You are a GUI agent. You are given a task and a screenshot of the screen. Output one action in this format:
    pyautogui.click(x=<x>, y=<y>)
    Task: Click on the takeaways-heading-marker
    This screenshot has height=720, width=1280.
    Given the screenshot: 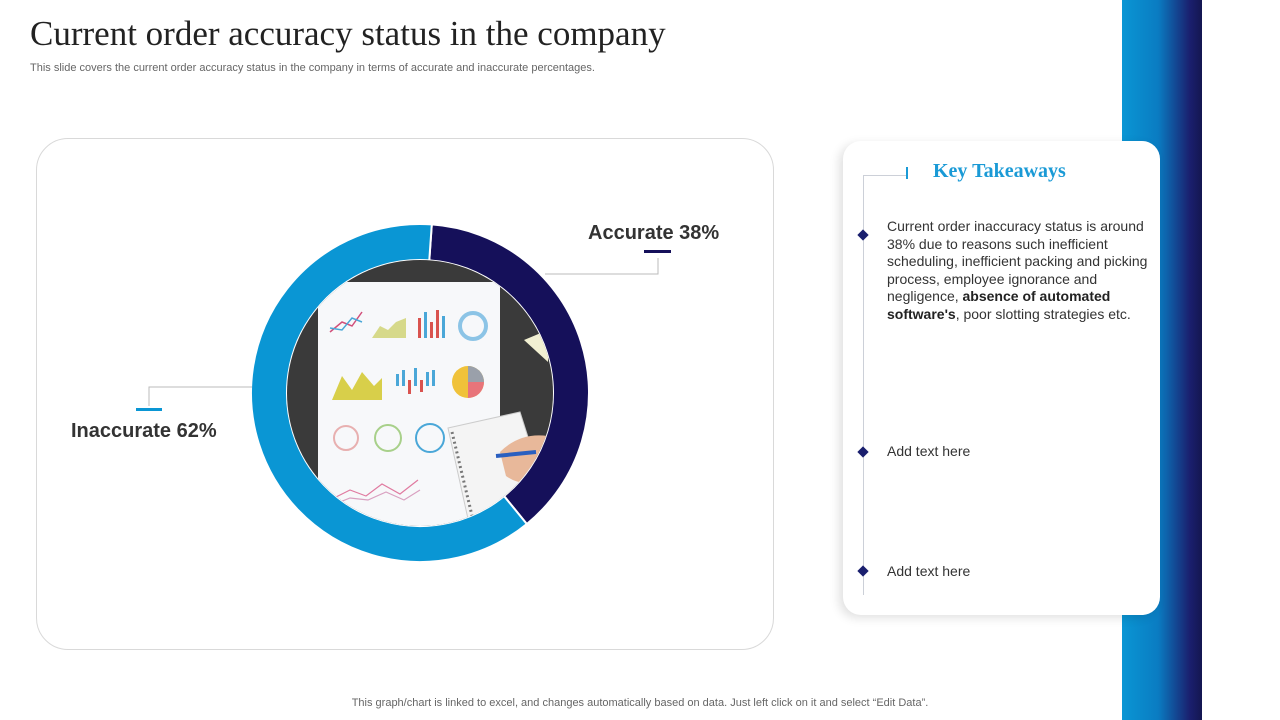 What is the action you would take?
    pyautogui.click(x=907, y=173)
    